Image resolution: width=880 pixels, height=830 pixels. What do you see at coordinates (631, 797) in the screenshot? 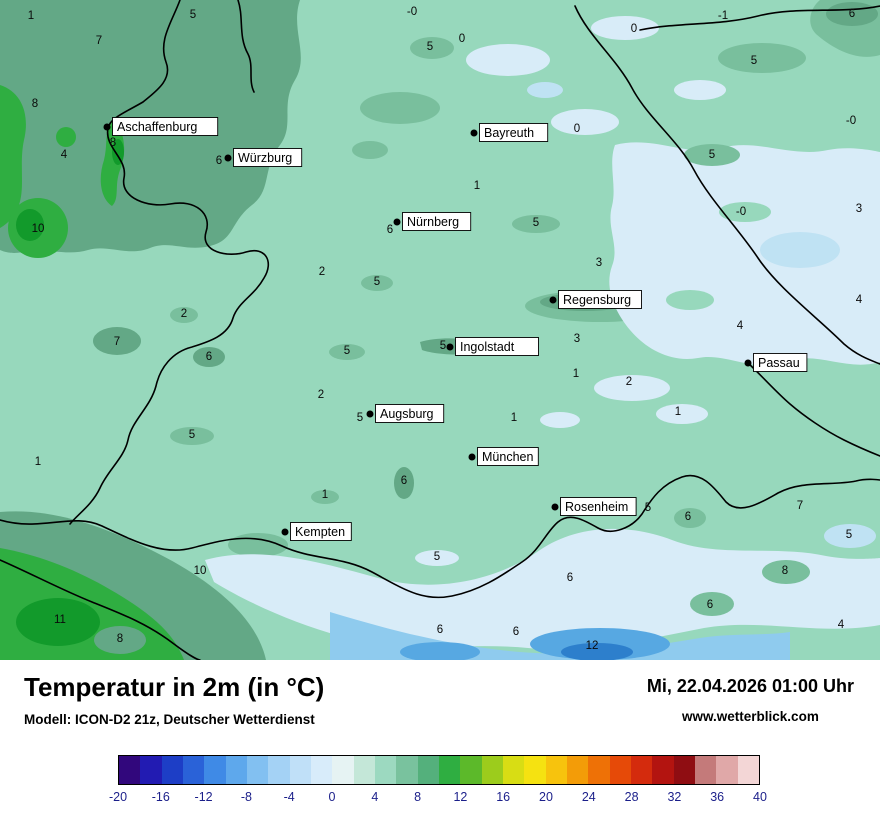
I see `colorbar-tick: 28` at bounding box center [631, 797].